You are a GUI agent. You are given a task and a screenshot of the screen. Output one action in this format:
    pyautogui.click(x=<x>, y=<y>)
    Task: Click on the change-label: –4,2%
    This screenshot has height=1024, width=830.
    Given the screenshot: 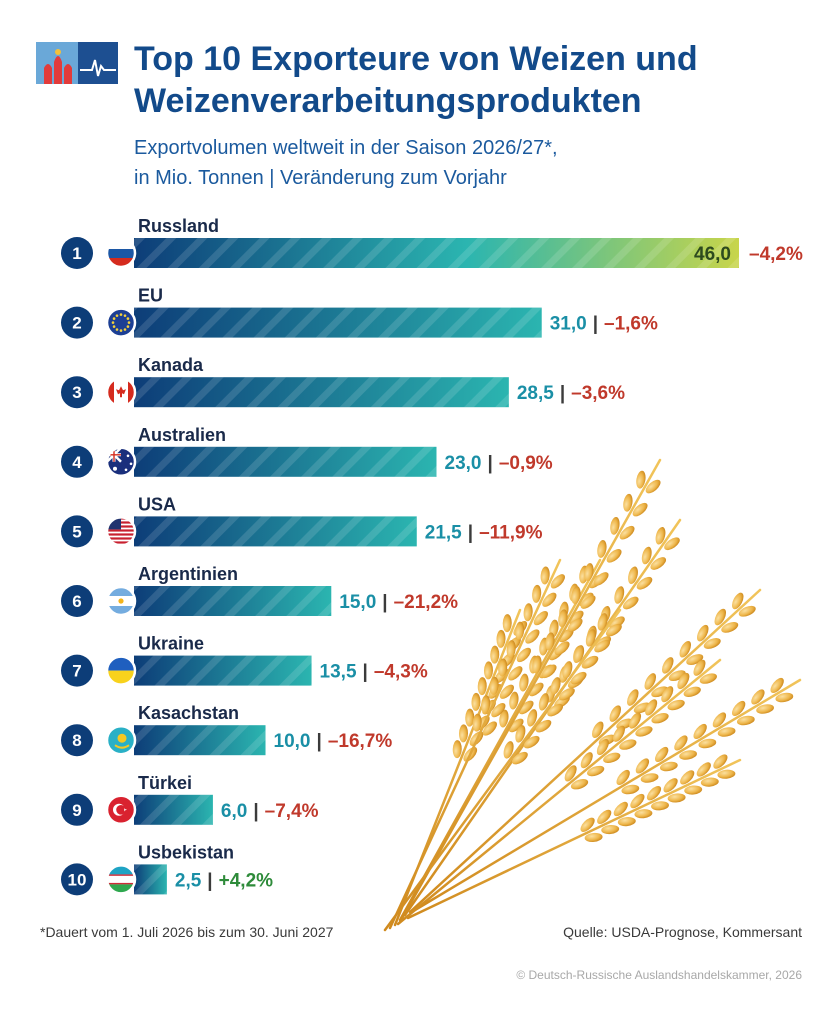 What is the action you would take?
    pyautogui.click(x=776, y=254)
    